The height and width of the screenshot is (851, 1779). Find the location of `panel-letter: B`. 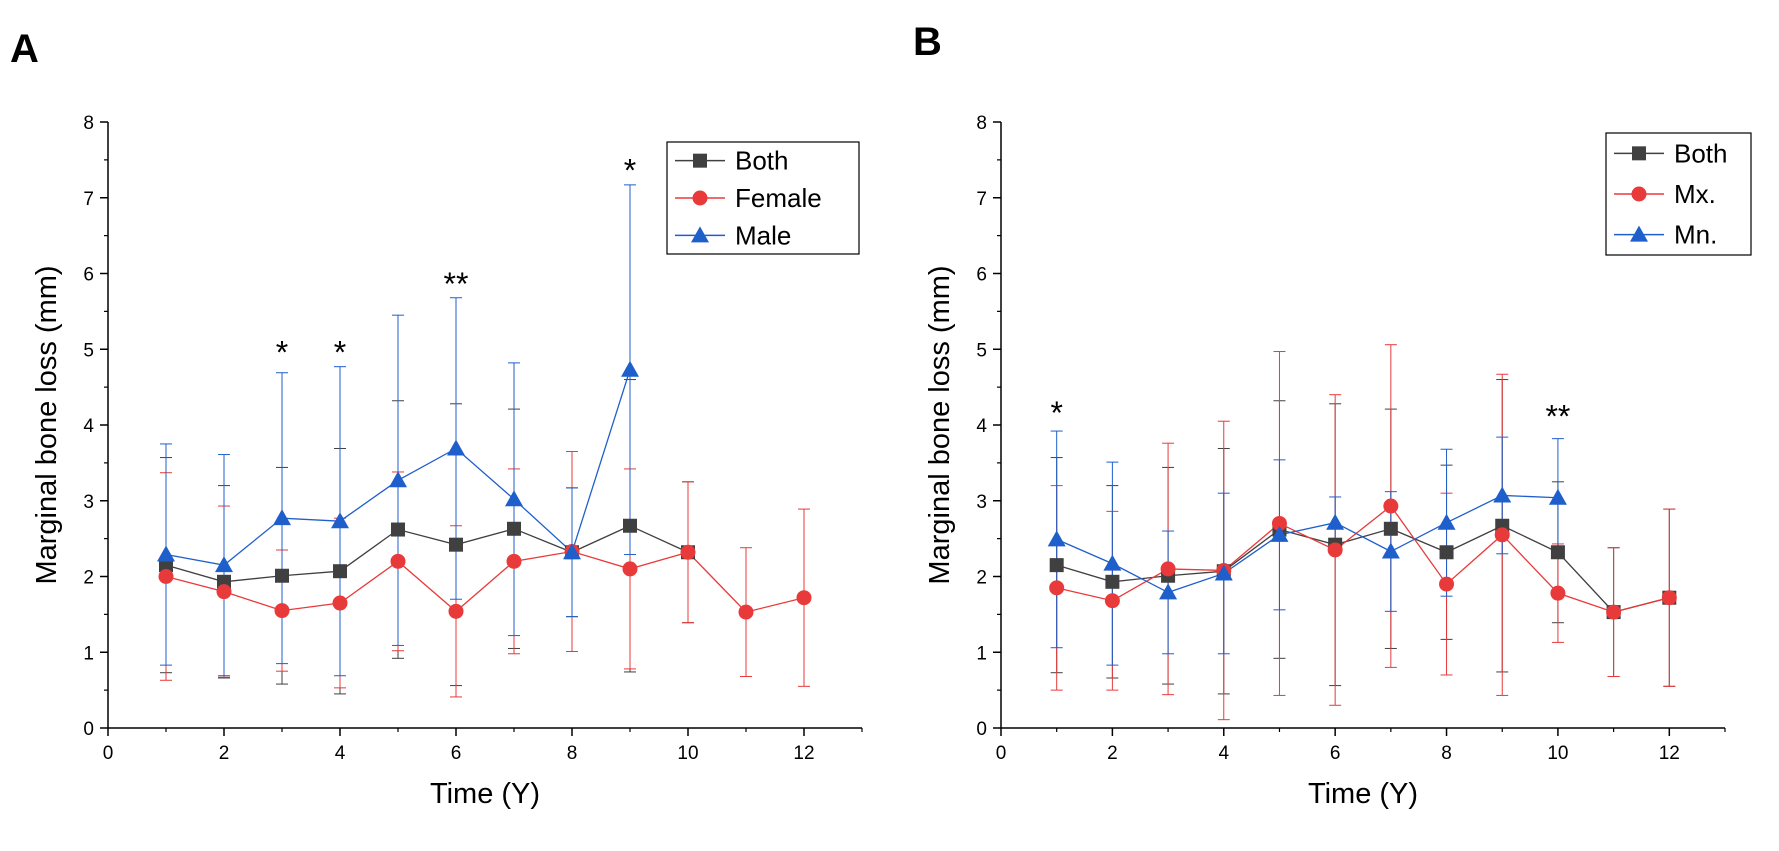

panel-letter: B is located at coordinates (927, 42).